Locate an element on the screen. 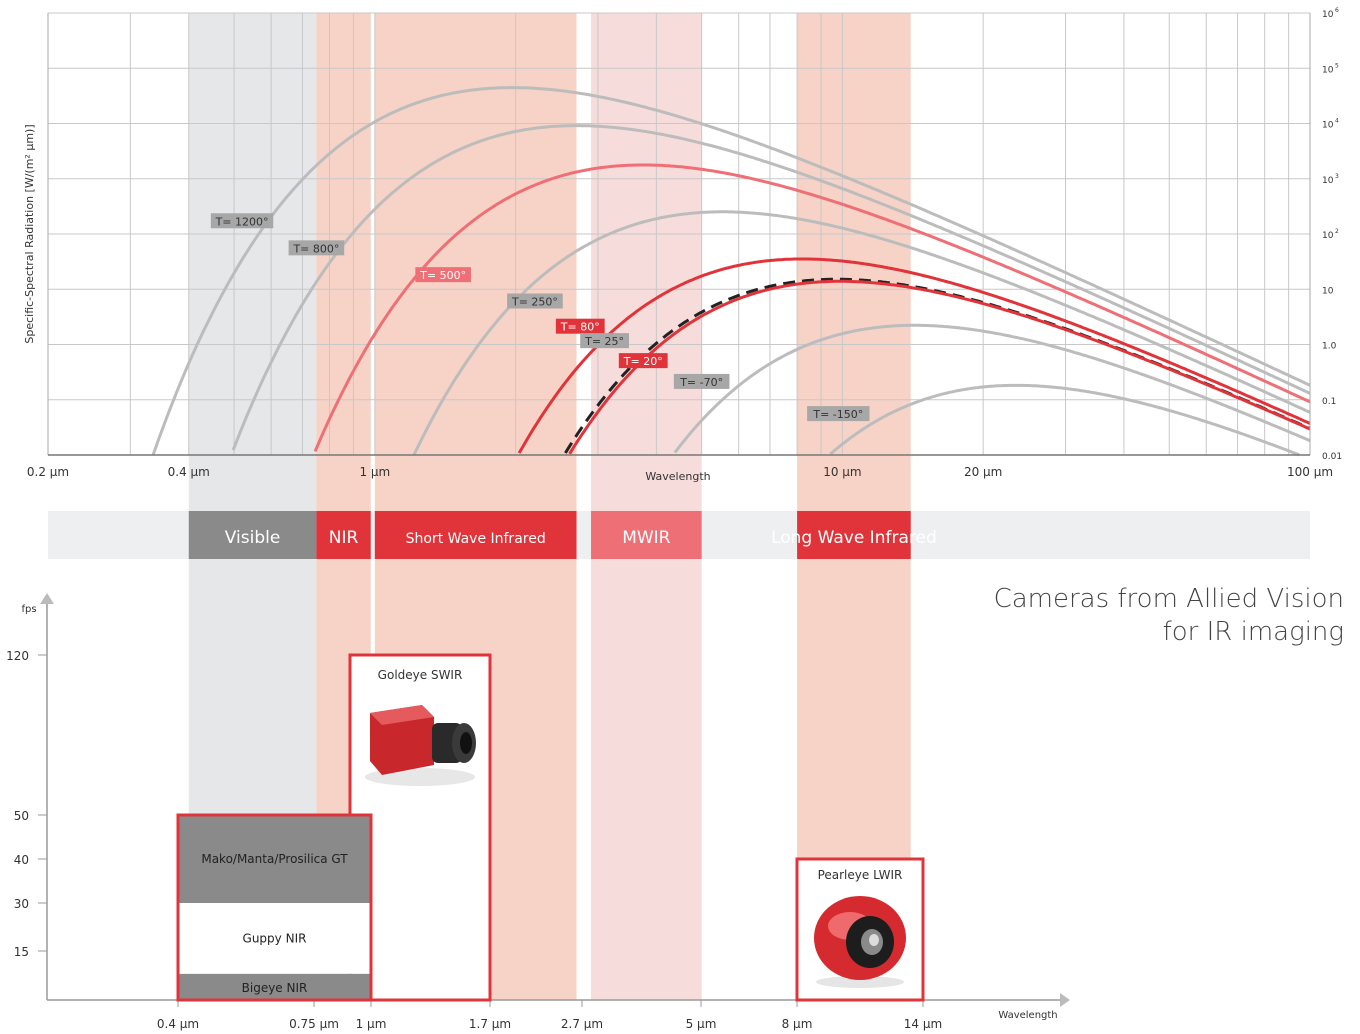 The image size is (1360, 1034). guppy-nir-label: Guppy NIR is located at coordinates (275, 938).